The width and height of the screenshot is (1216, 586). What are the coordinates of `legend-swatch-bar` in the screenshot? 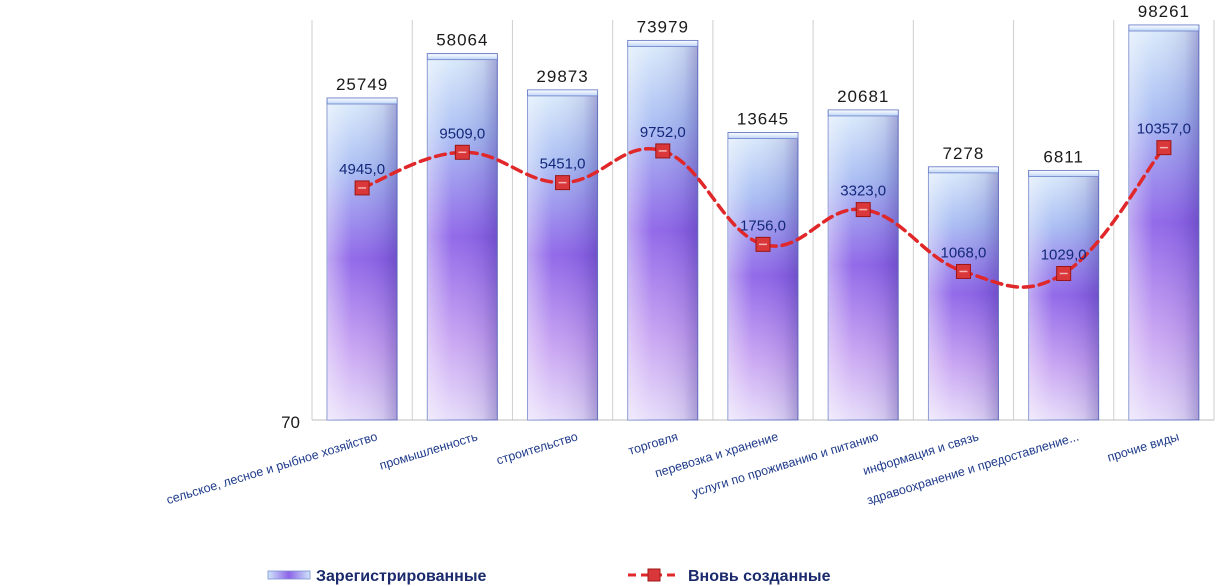 It's located at (289, 575).